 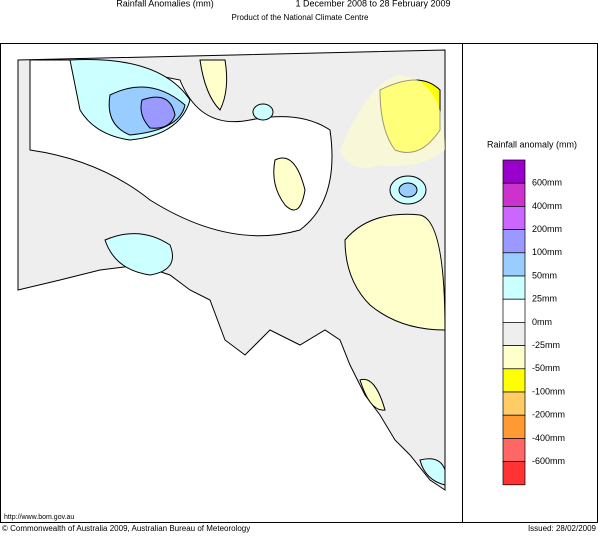 I want to click on legend-label: 50mm, so click(x=544, y=275).